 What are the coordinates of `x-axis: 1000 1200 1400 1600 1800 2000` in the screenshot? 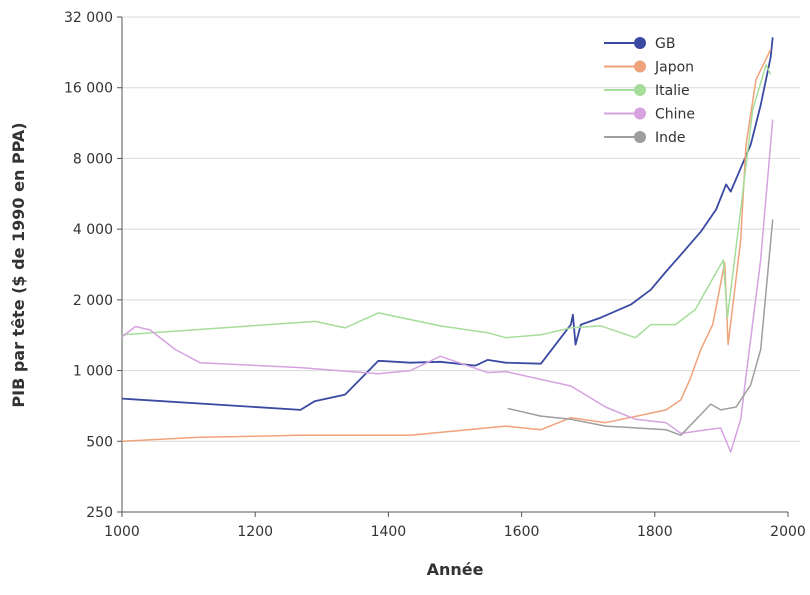 It's located at (455, 525).